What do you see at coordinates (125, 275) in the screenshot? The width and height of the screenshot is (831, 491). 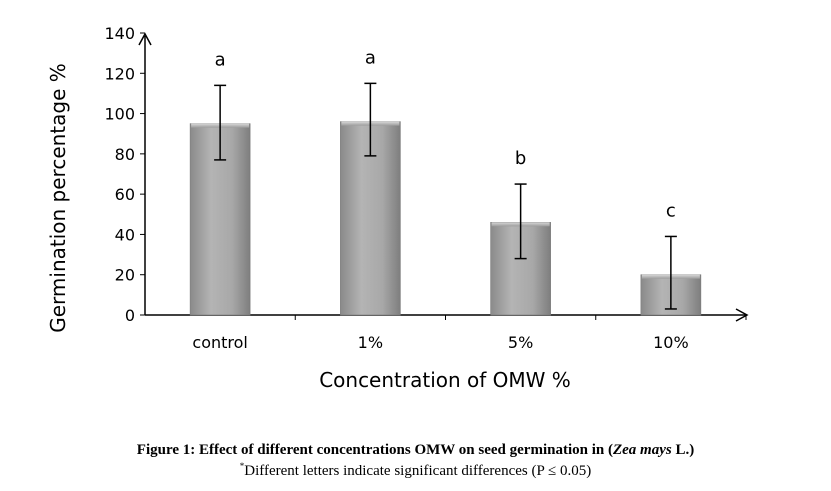 I see `y-tick-label: 20` at bounding box center [125, 275].